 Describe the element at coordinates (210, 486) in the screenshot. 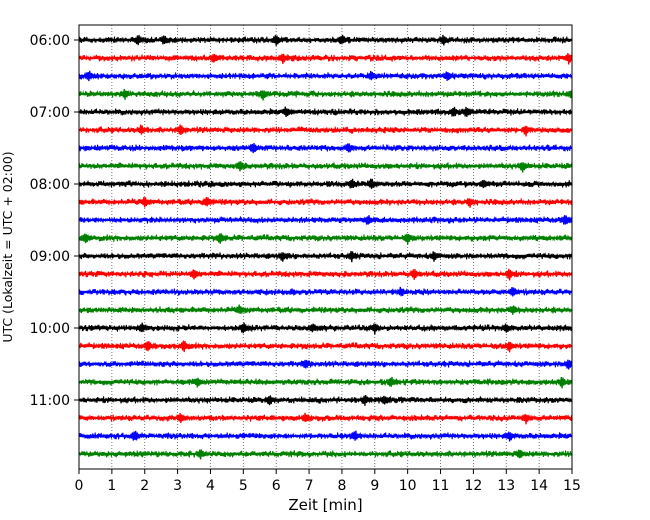

I see `x-tick-label: 4` at that location.